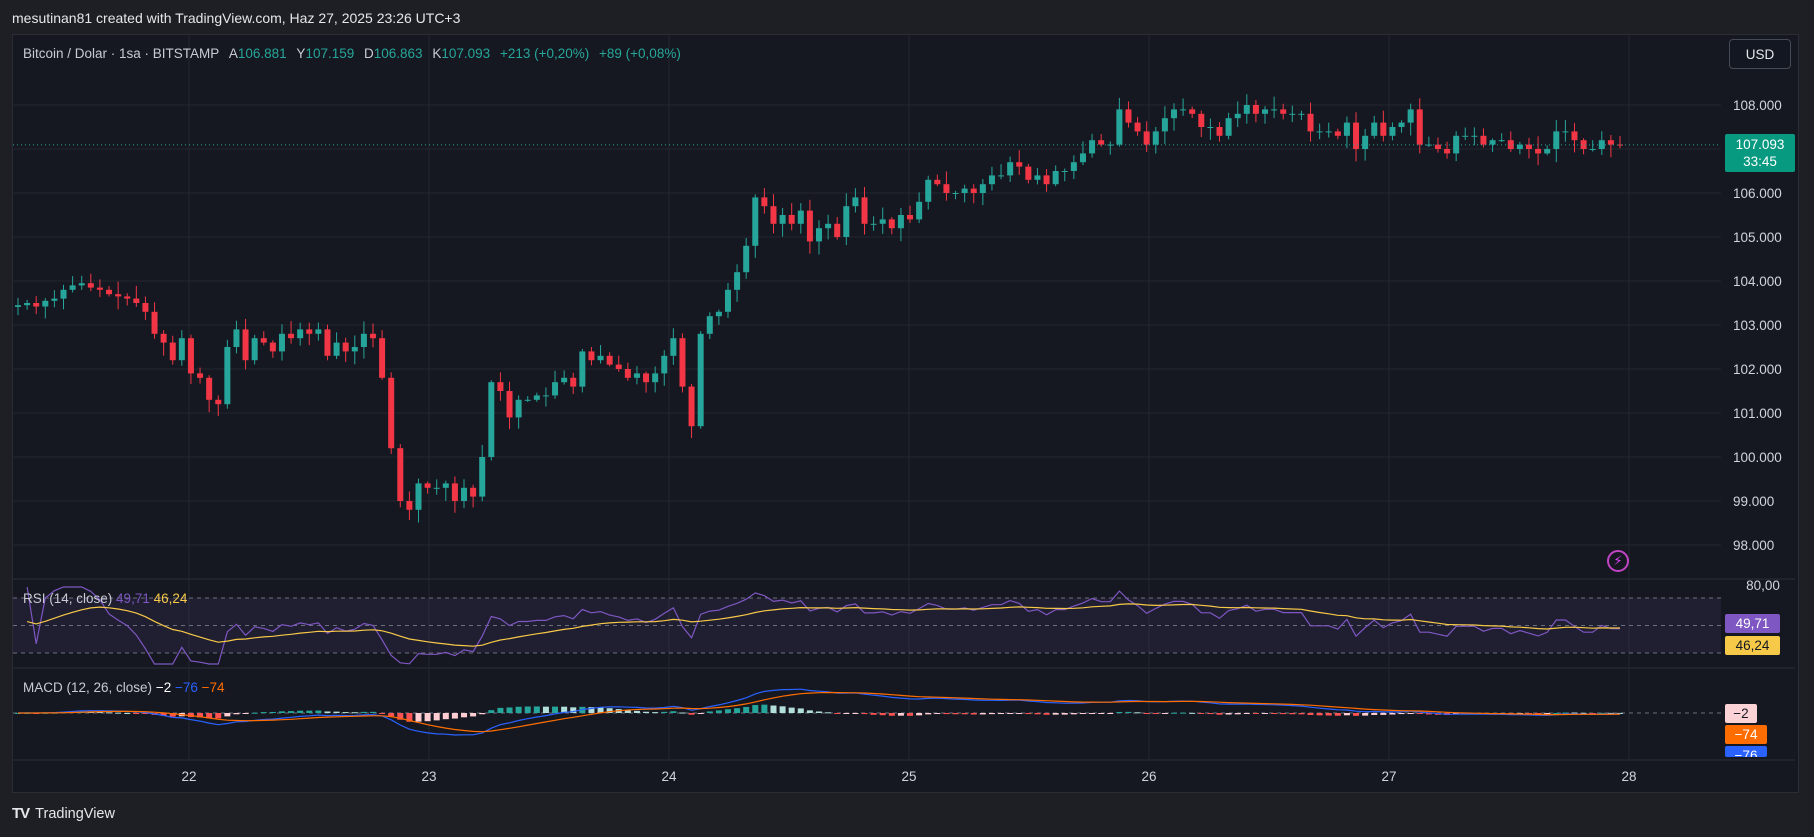 This screenshot has height=837, width=1814. I want to click on open-label: A, so click(233, 53).